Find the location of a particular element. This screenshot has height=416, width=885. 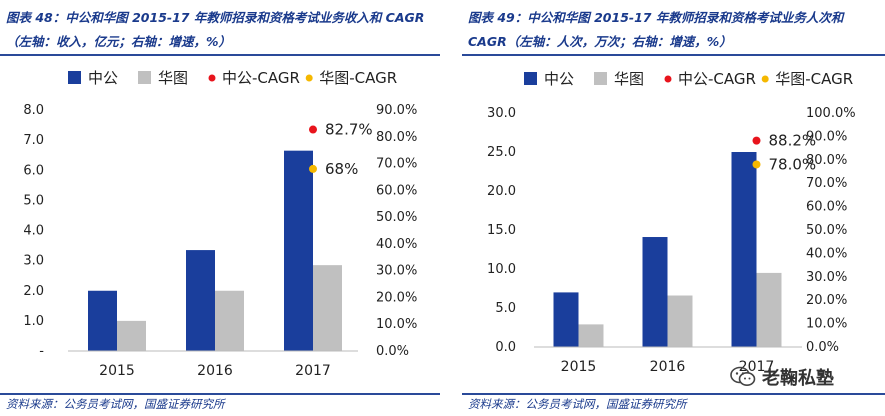

y-tick-left: 0.0 is located at coordinates (505, 347).